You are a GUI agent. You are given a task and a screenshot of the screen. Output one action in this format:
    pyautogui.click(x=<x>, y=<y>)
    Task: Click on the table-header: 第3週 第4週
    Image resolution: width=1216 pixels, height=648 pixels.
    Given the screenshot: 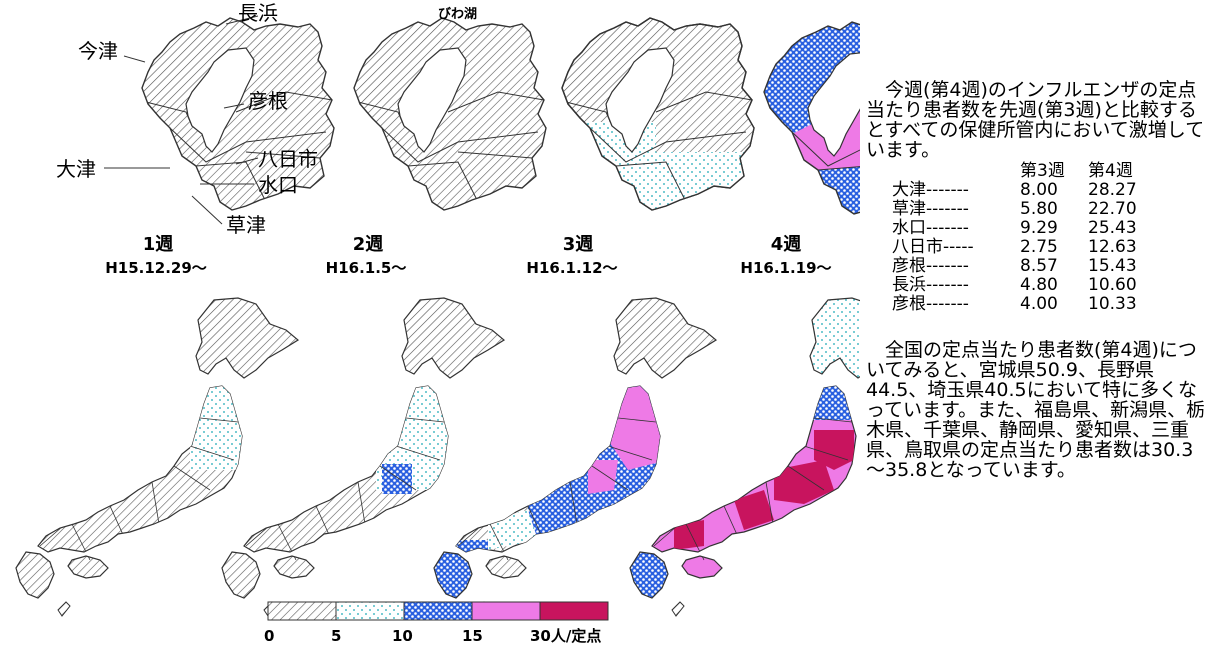 What is the action you would take?
    pyautogui.click(x=1014, y=171)
    